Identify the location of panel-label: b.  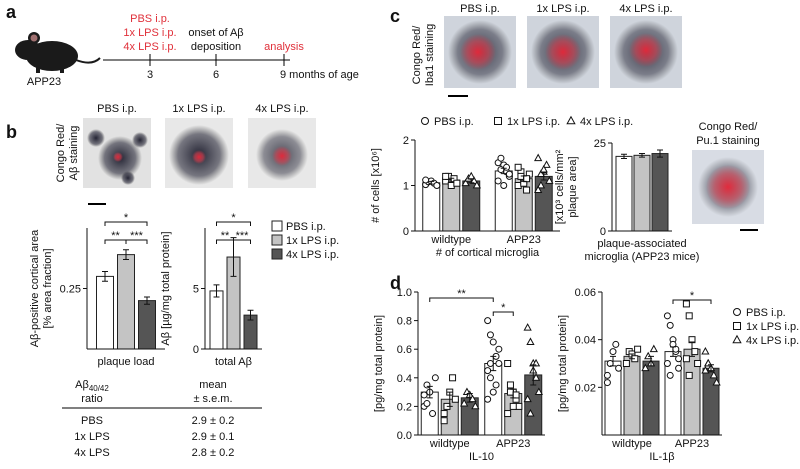
(11, 132).